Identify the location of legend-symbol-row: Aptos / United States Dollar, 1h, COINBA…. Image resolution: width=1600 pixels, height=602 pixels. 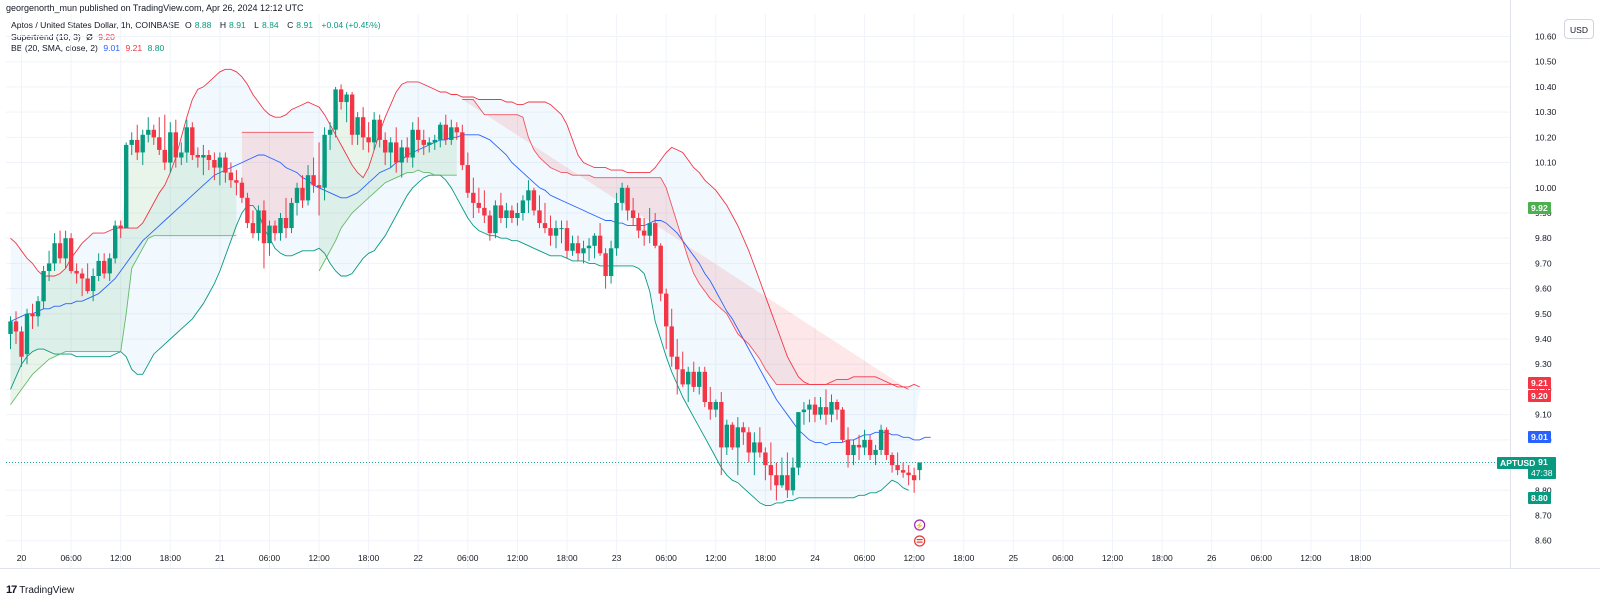
(197, 26).